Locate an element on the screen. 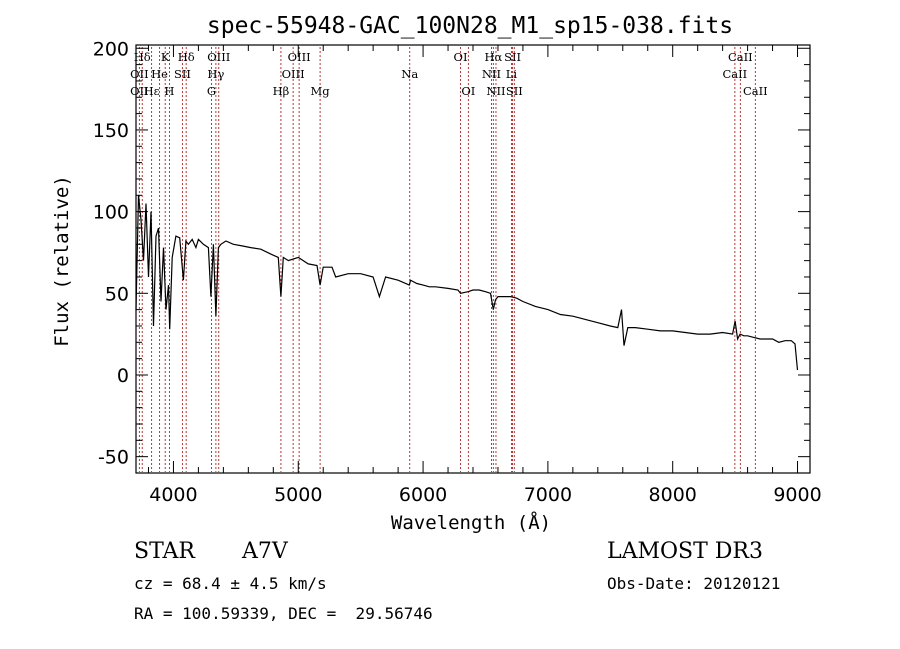  survey-name: LAMOST DR3 is located at coordinates (685, 551).